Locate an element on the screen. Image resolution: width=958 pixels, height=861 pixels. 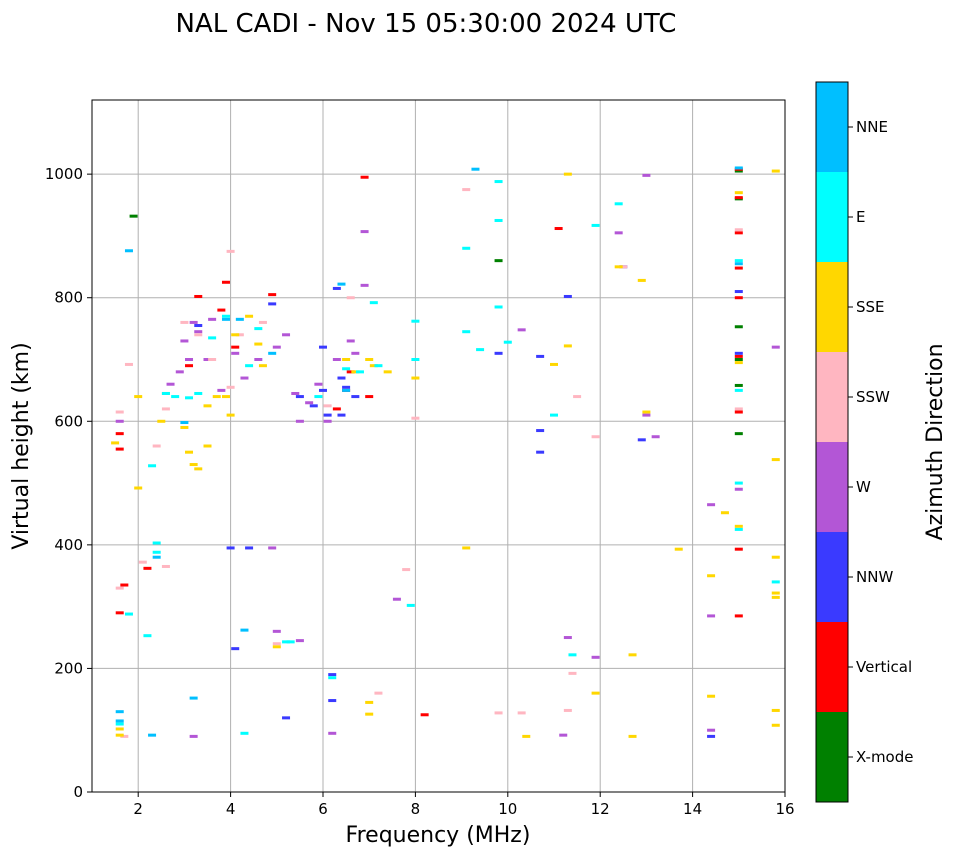
colorbar-segment is located at coordinates (832, 667).